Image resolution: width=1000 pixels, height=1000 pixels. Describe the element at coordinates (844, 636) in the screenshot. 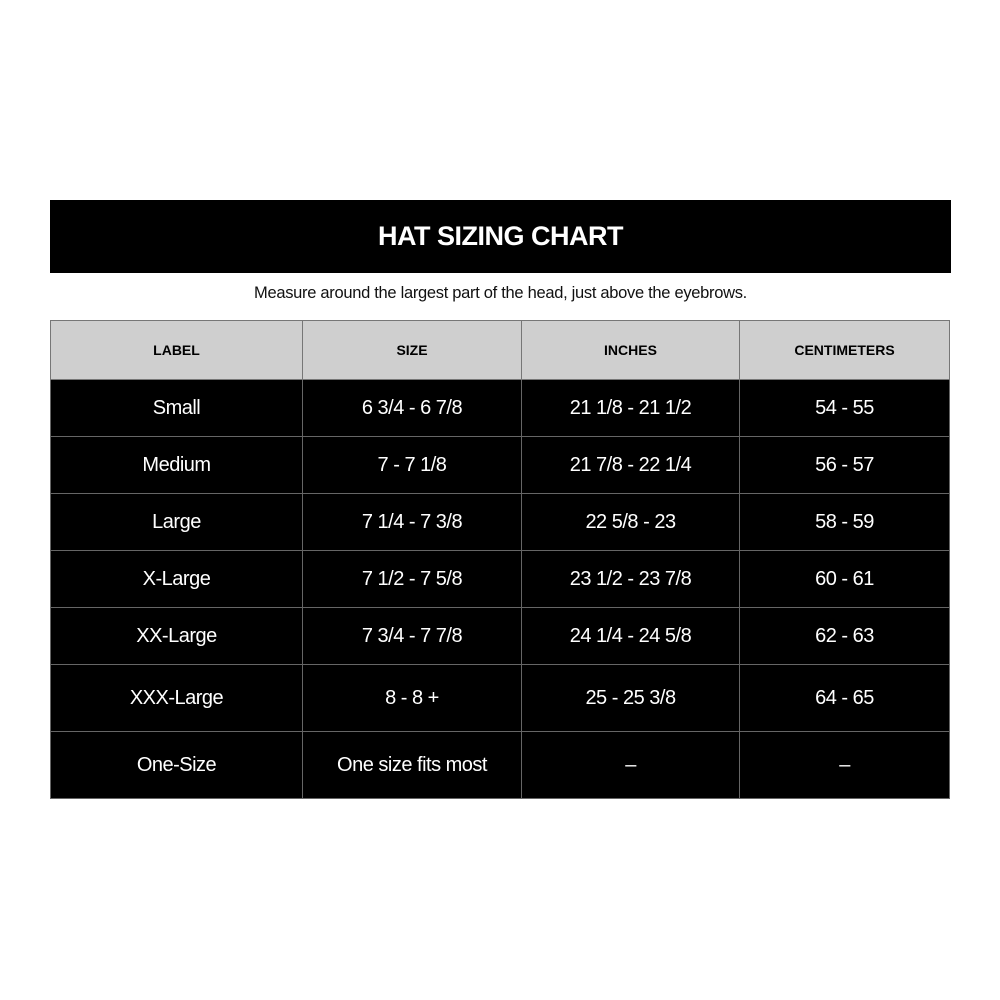

I see `cell-centimeters: 62 - 63` at that location.